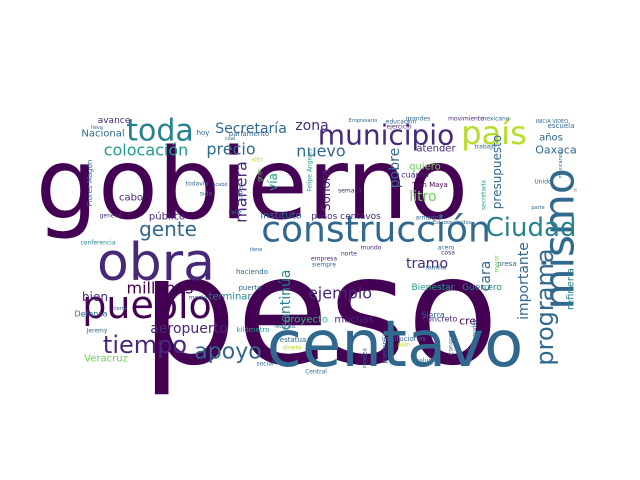 This screenshot has width=640, height=480. I want to click on cloud-word: mundo, so click(371, 248).